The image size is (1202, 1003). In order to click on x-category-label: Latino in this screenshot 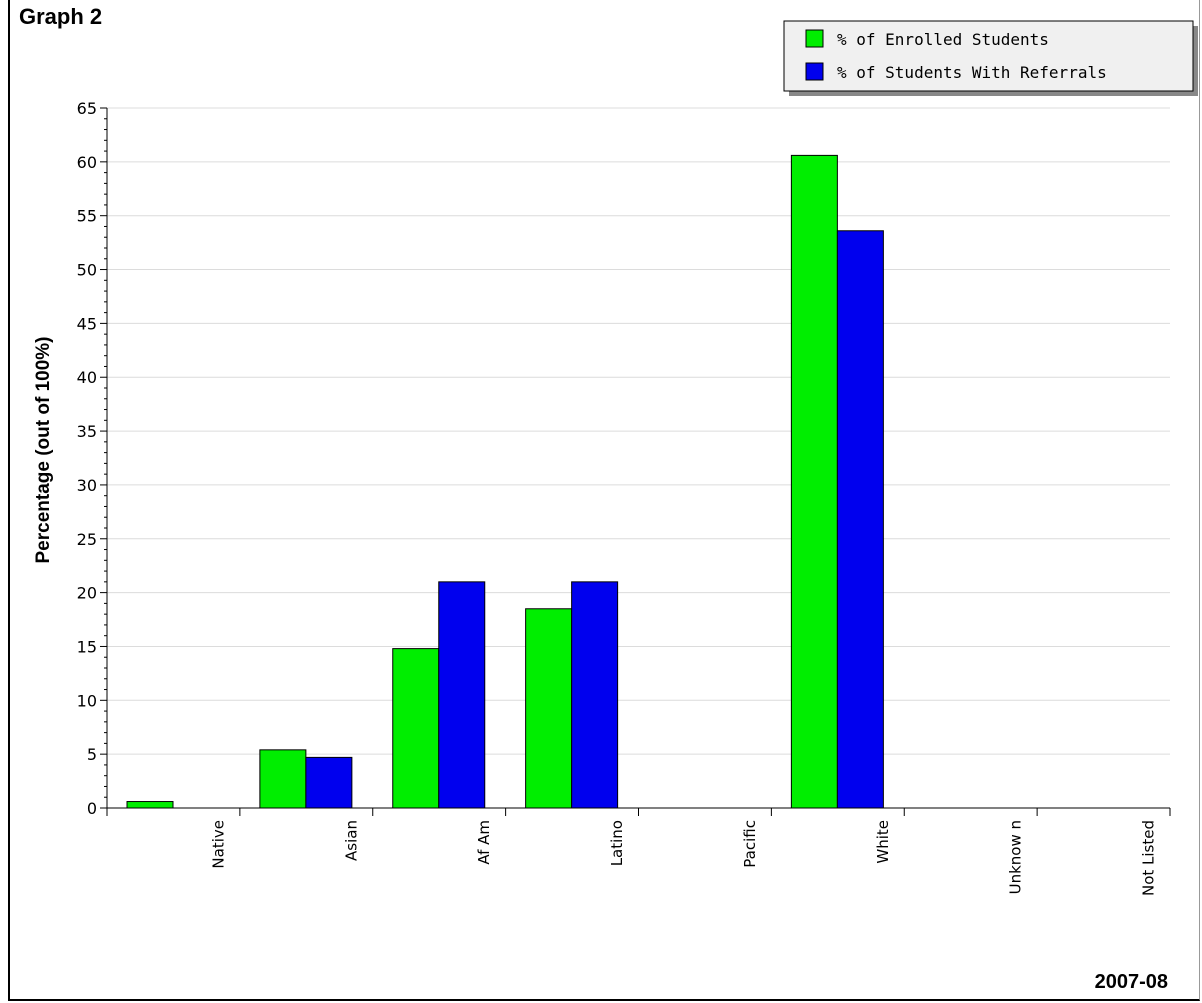, I will do `click(617, 843)`.